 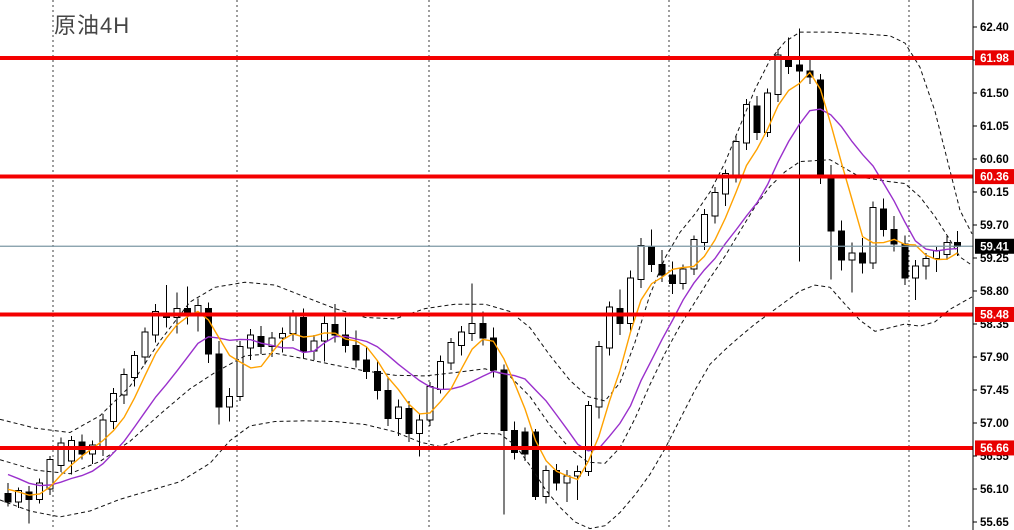 What do you see at coordinates (994, 259) in the screenshot?
I see `axis-tick-label: 59.25` at bounding box center [994, 259].